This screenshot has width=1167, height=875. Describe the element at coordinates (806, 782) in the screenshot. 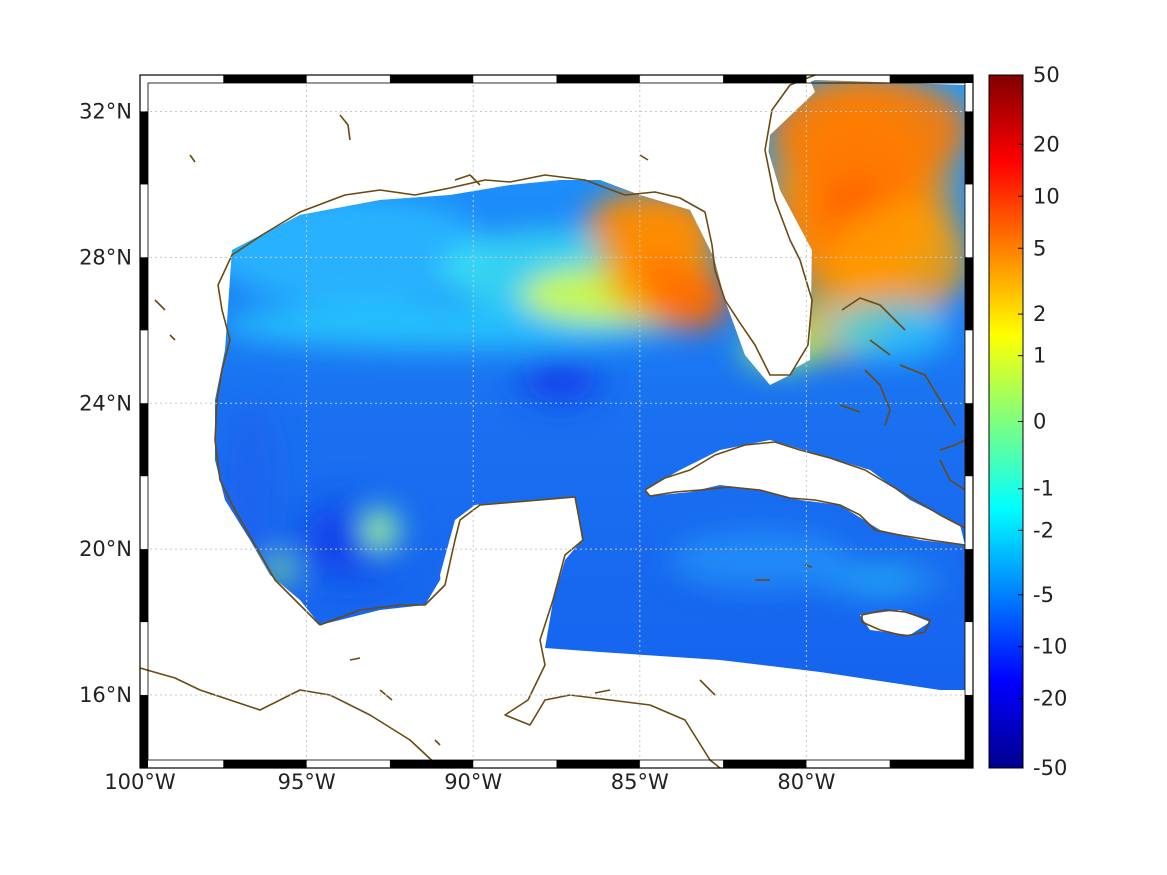

I see `longitude-tick-label: 80°W` at that location.